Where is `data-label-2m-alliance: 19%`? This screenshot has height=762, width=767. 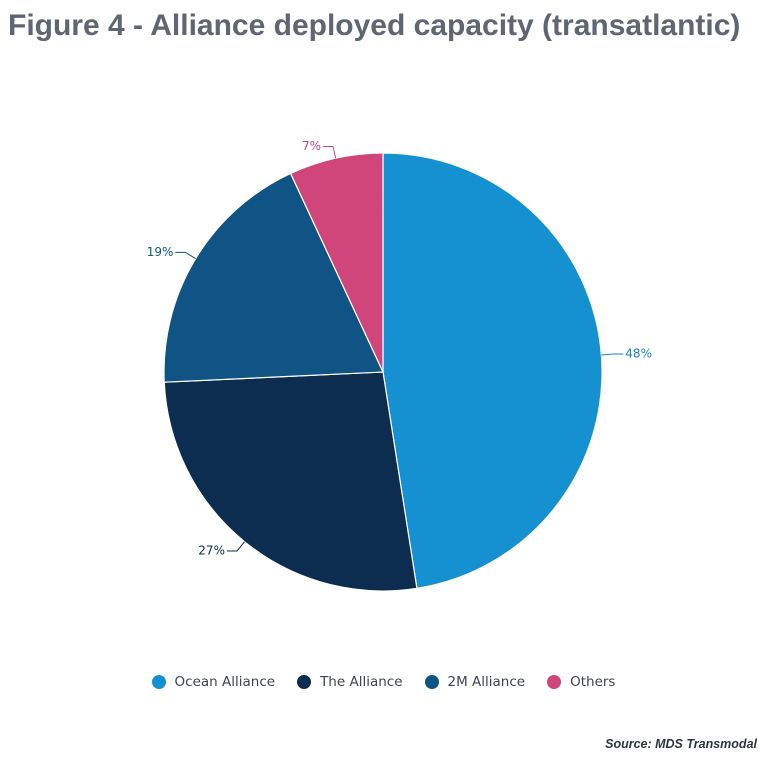 data-label-2m-alliance: 19% is located at coordinates (160, 252).